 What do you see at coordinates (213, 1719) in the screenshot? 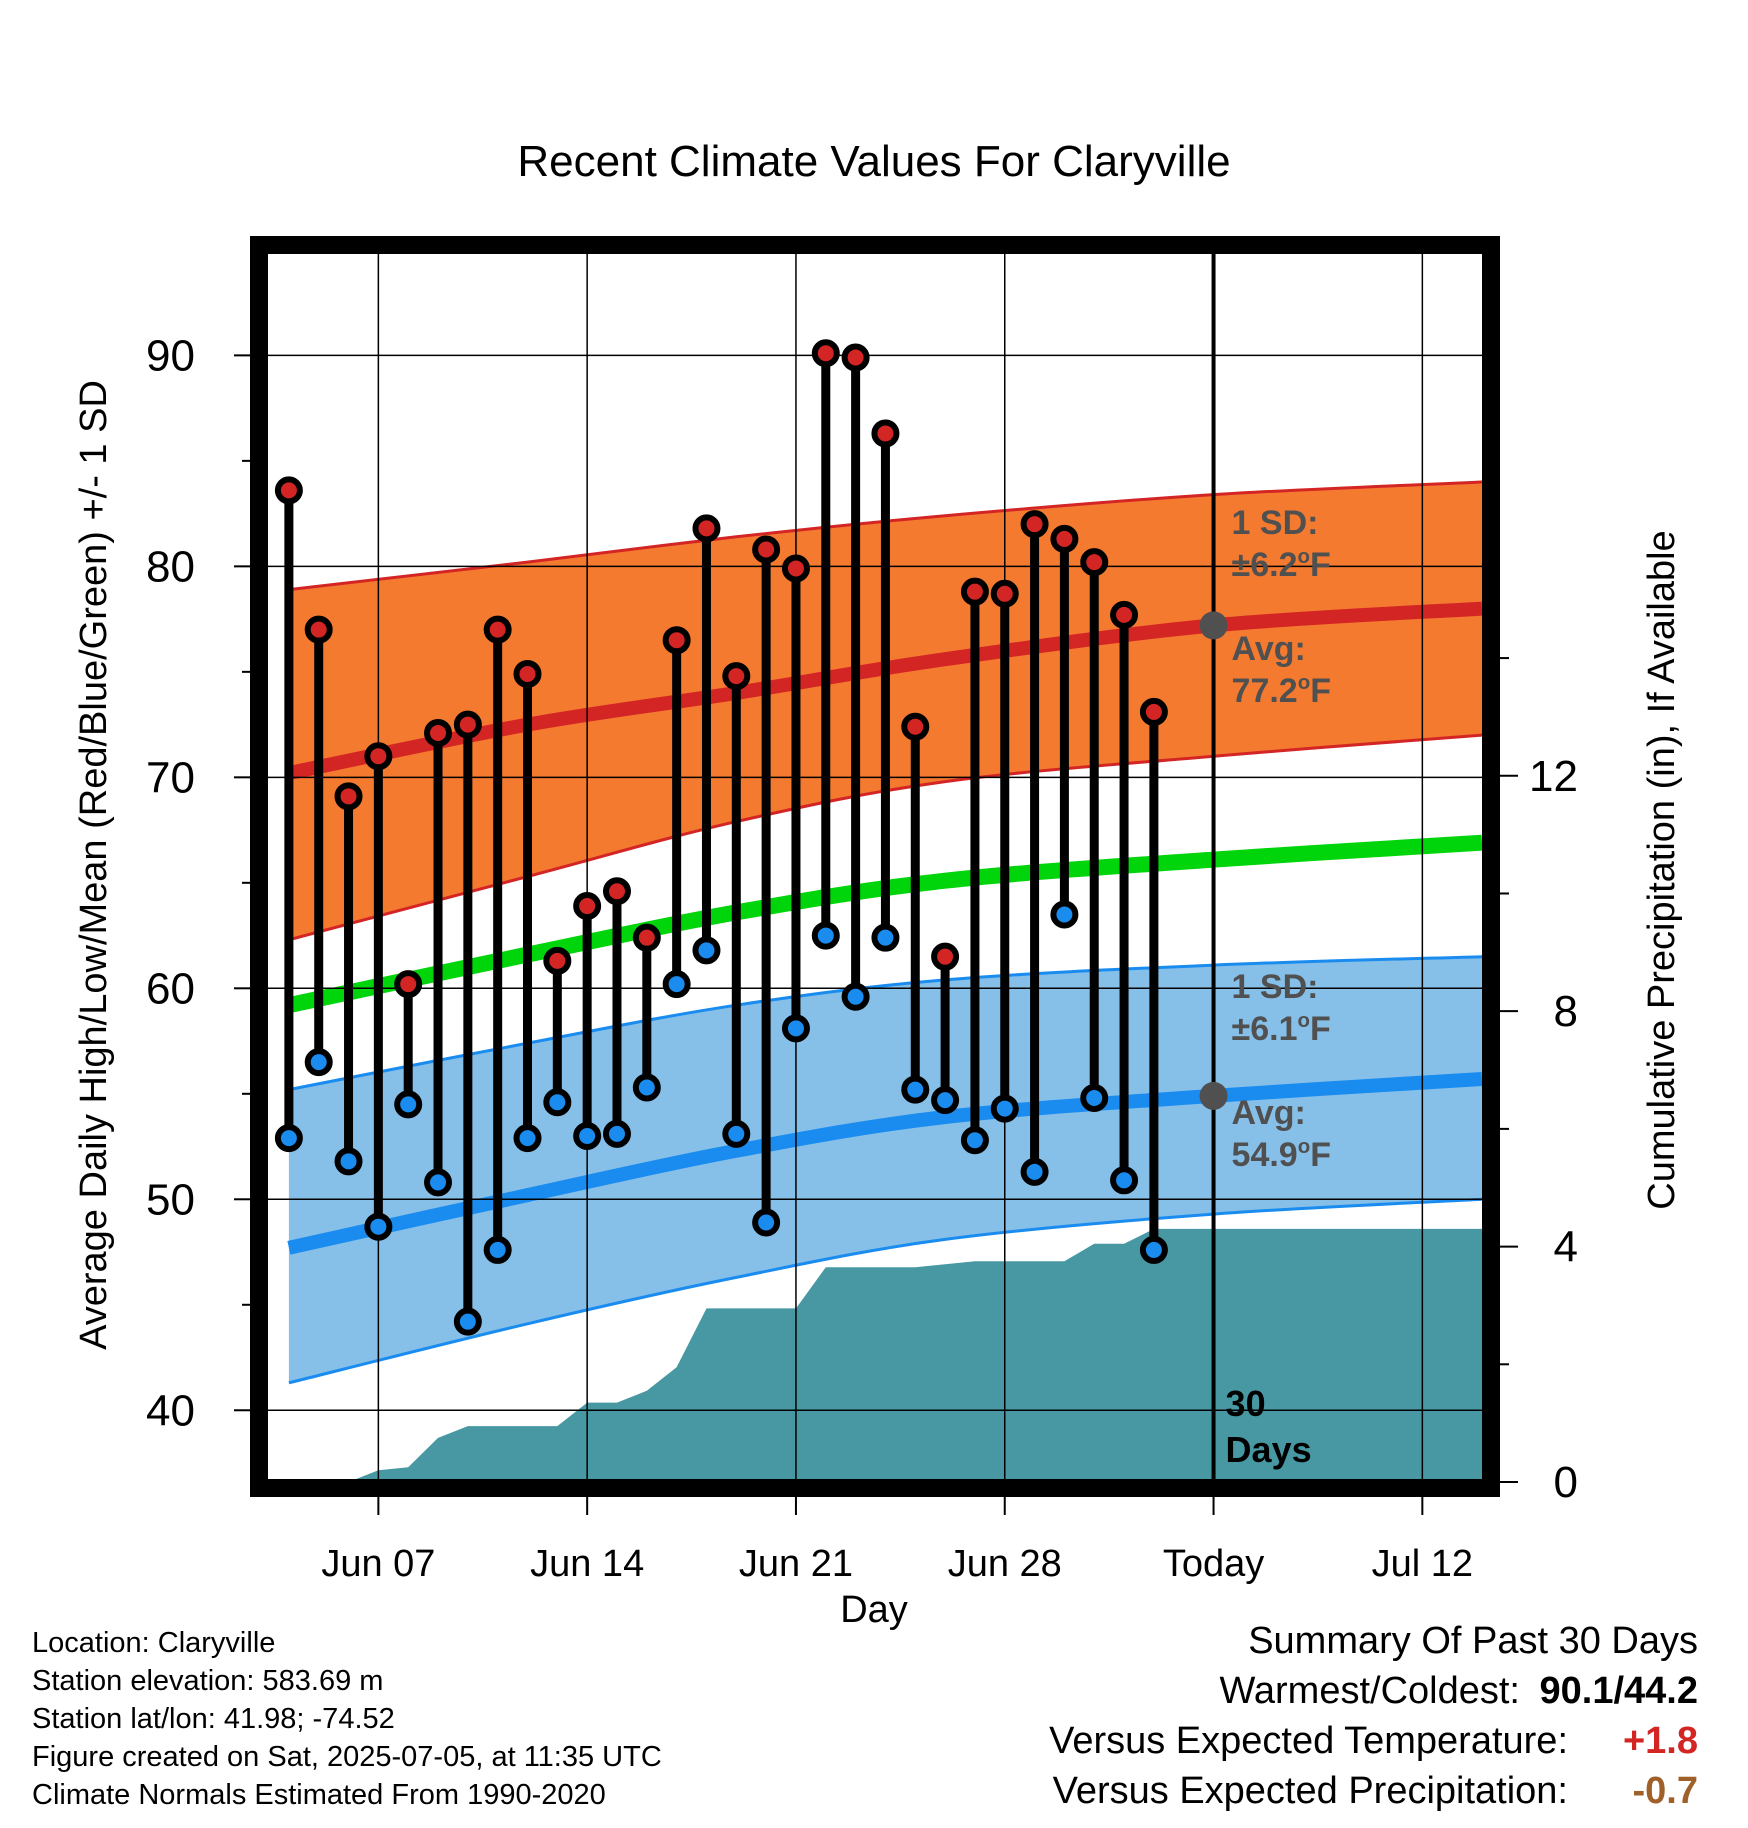
I see `latlon-text: Station lat/lon: 41.98; -74.52` at bounding box center [213, 1719].